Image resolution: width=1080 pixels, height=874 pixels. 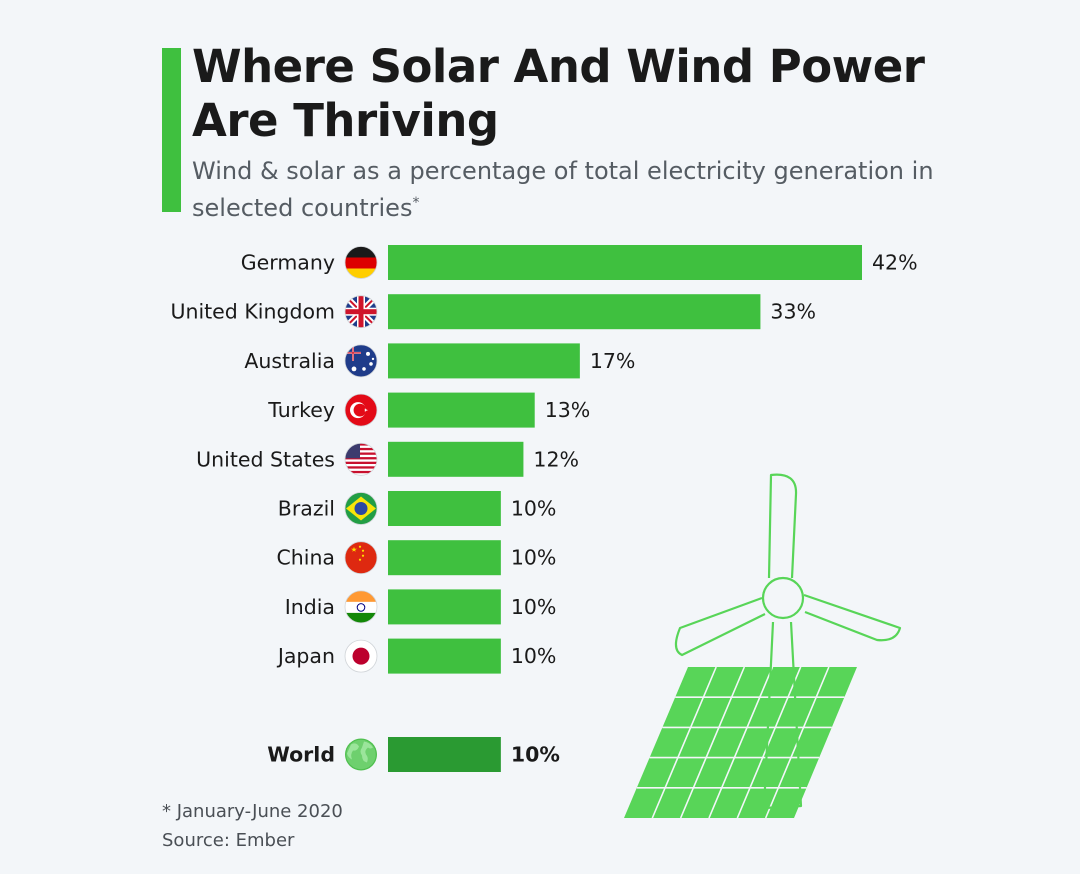 What do you see at coordinates (582, 94) in the screenshot?
I see `chart-title: Where Solar And Wind Power Are Thriving` at bounding box center [582, 94].